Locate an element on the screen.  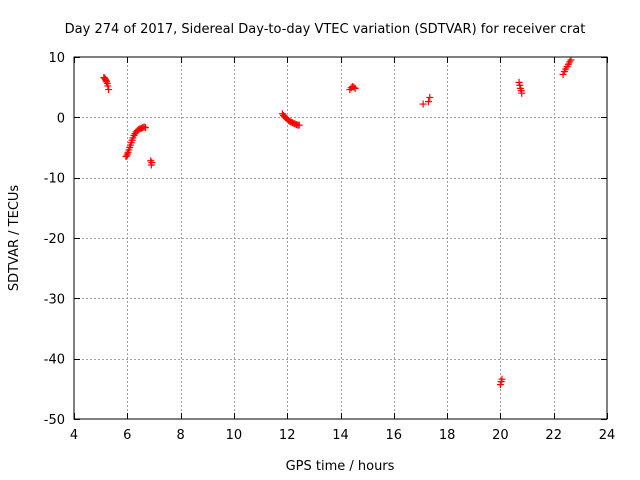
y-tick-label: -20 is located at coordinates (54, 239).